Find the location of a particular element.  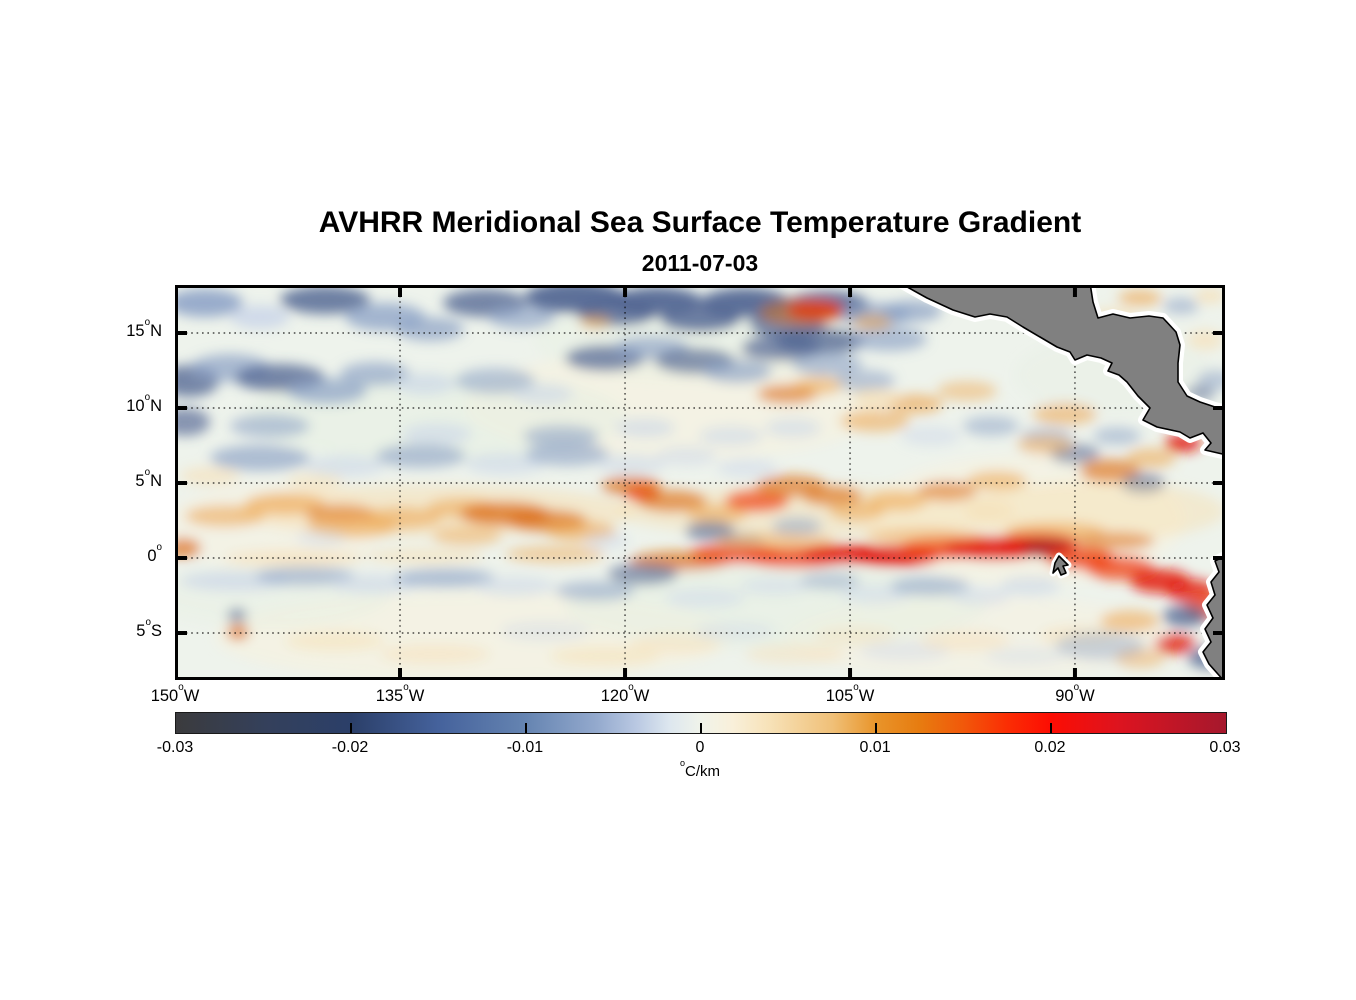

colorbar-labels: -0.03 -0.02 -0.01 0 0.01 0.02 0.03 is located at coordinates (699, 749).